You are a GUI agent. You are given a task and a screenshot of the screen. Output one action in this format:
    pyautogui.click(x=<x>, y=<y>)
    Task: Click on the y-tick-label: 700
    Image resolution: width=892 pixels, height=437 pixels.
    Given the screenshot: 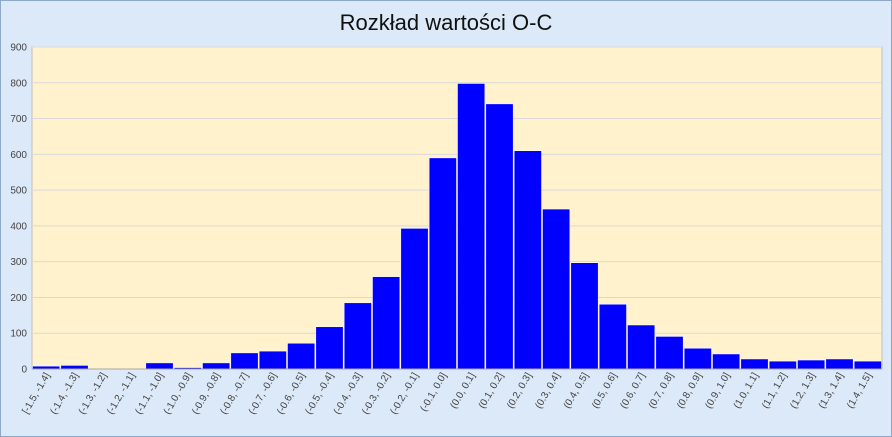 What is the action you would take?
    pyautogui.click(x=18, y=119)
    